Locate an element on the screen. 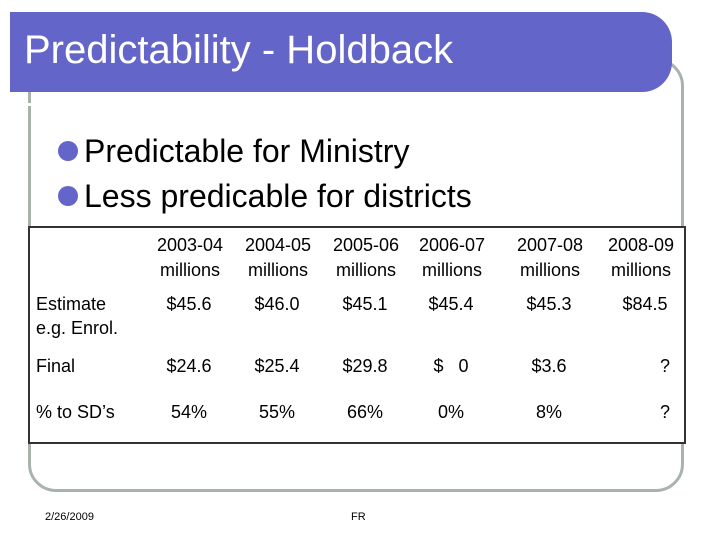  column-header-2007-08: 2007-08 millions is located at coordinates (550, 258).